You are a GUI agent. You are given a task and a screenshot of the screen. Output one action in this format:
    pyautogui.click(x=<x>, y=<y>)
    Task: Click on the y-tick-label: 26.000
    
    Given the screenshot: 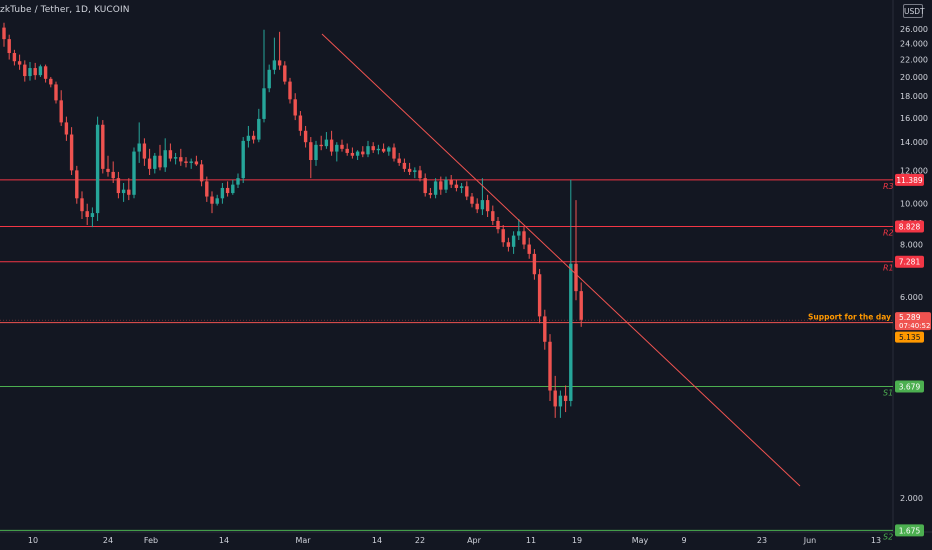 What is the action you would take?
    pyautogui.click(x=914, y=29)
    